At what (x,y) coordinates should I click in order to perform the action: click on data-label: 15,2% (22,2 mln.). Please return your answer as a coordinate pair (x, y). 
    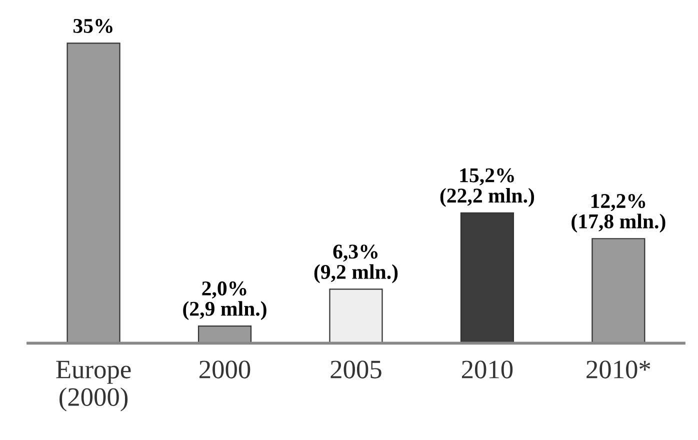
    Looking at the image, I should click on (487, 187).